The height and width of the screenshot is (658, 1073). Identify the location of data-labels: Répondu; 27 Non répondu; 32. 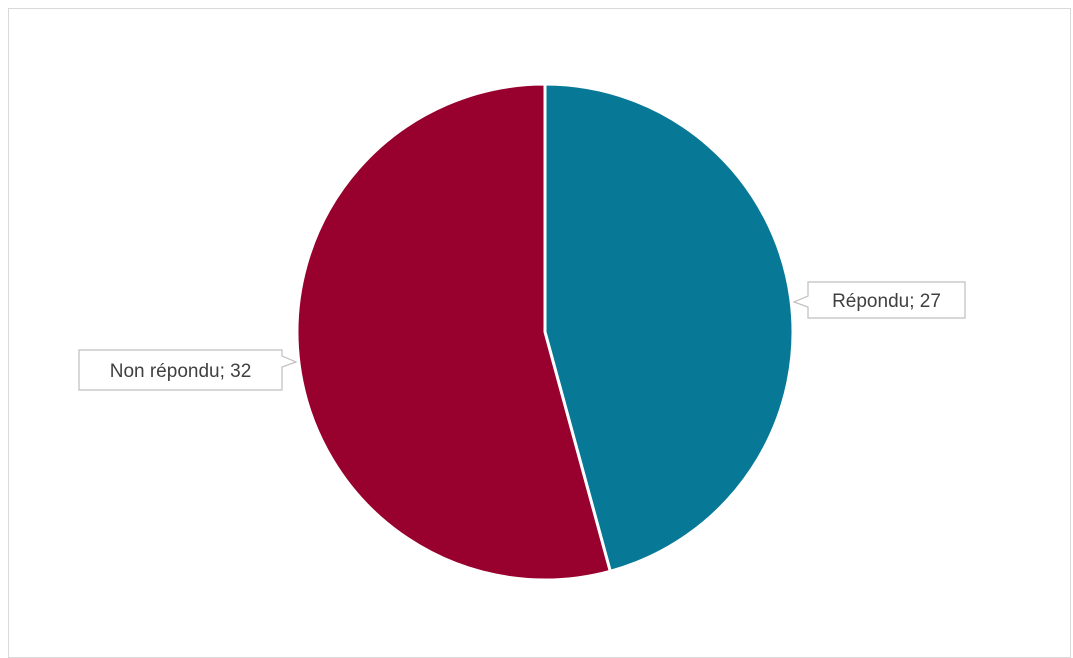
(522, 336).